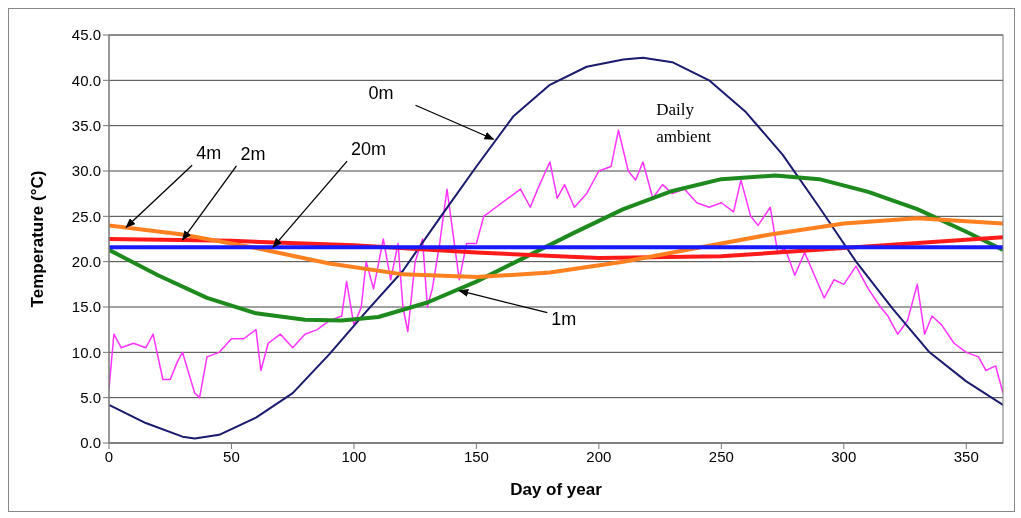  What do you see at coordinates (844, 456) in the screenshot?
I see `x-tick-label: 300` at bounding box center [844, 456].